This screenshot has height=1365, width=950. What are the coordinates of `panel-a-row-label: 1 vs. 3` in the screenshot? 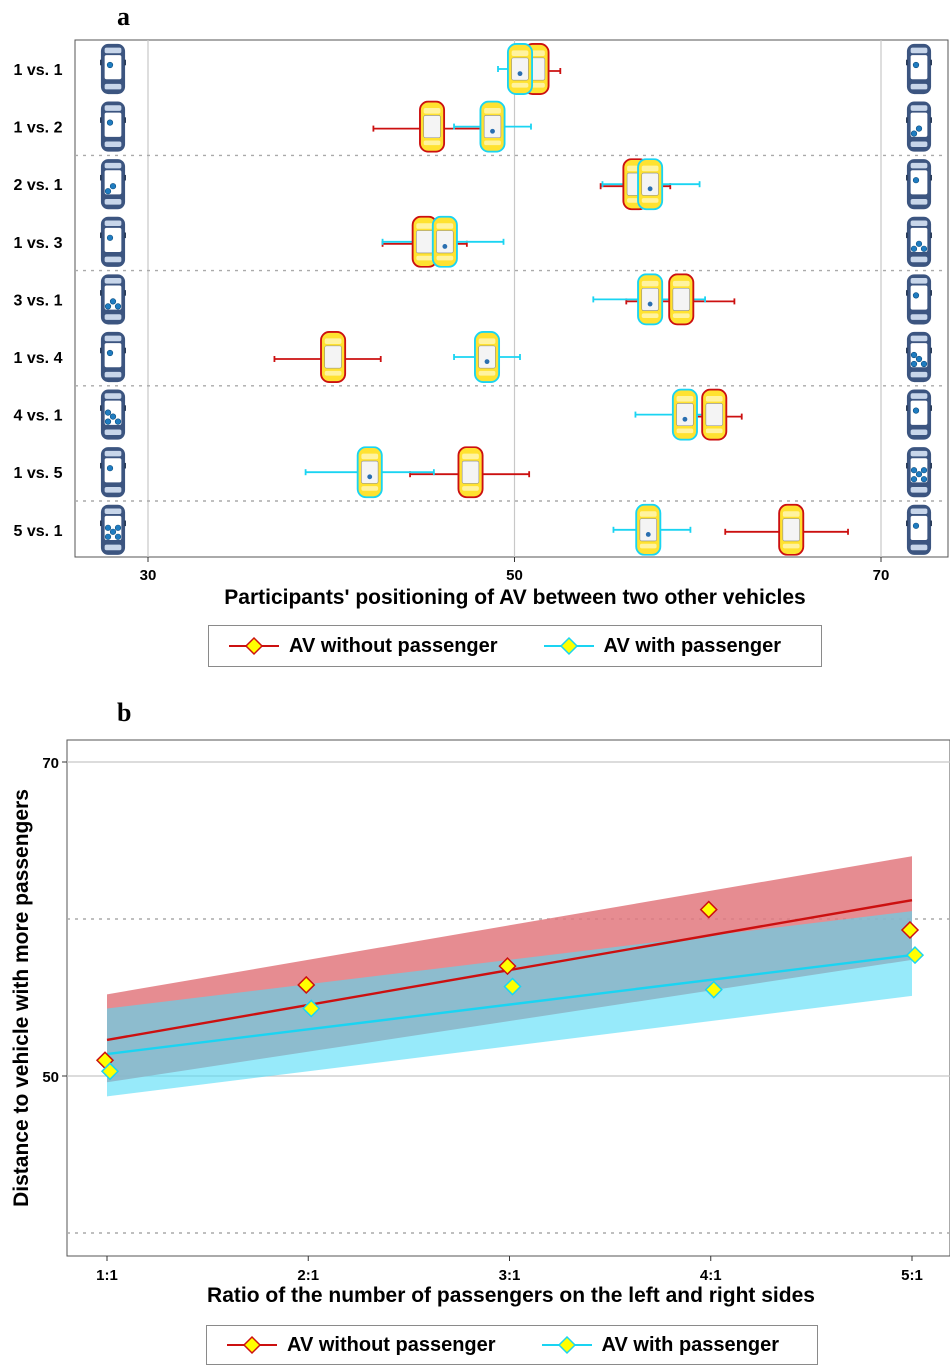 It's located at (38, 243).